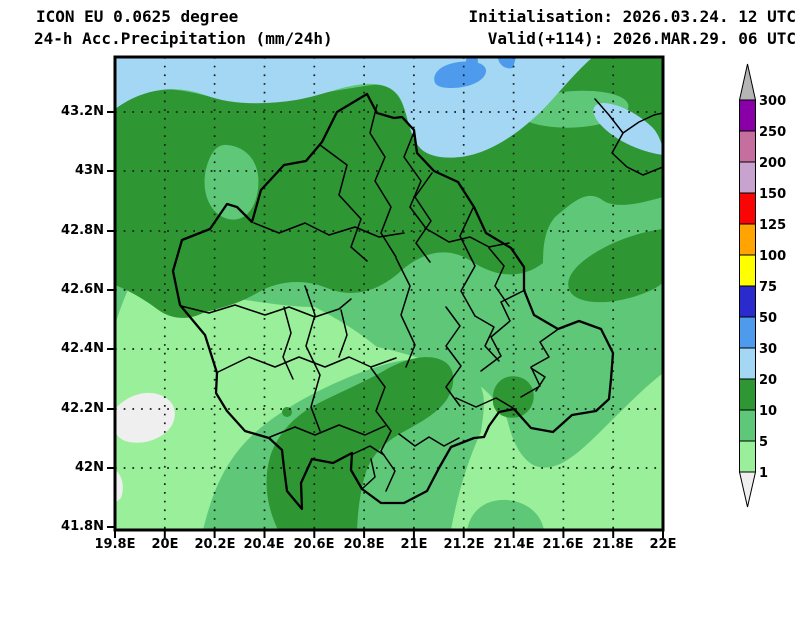 This screenshot has height=618, width=800. Describe the element at coordinates (264, 544) in the screenshot. I see `lon-tick-label: 20.4E` at that location.